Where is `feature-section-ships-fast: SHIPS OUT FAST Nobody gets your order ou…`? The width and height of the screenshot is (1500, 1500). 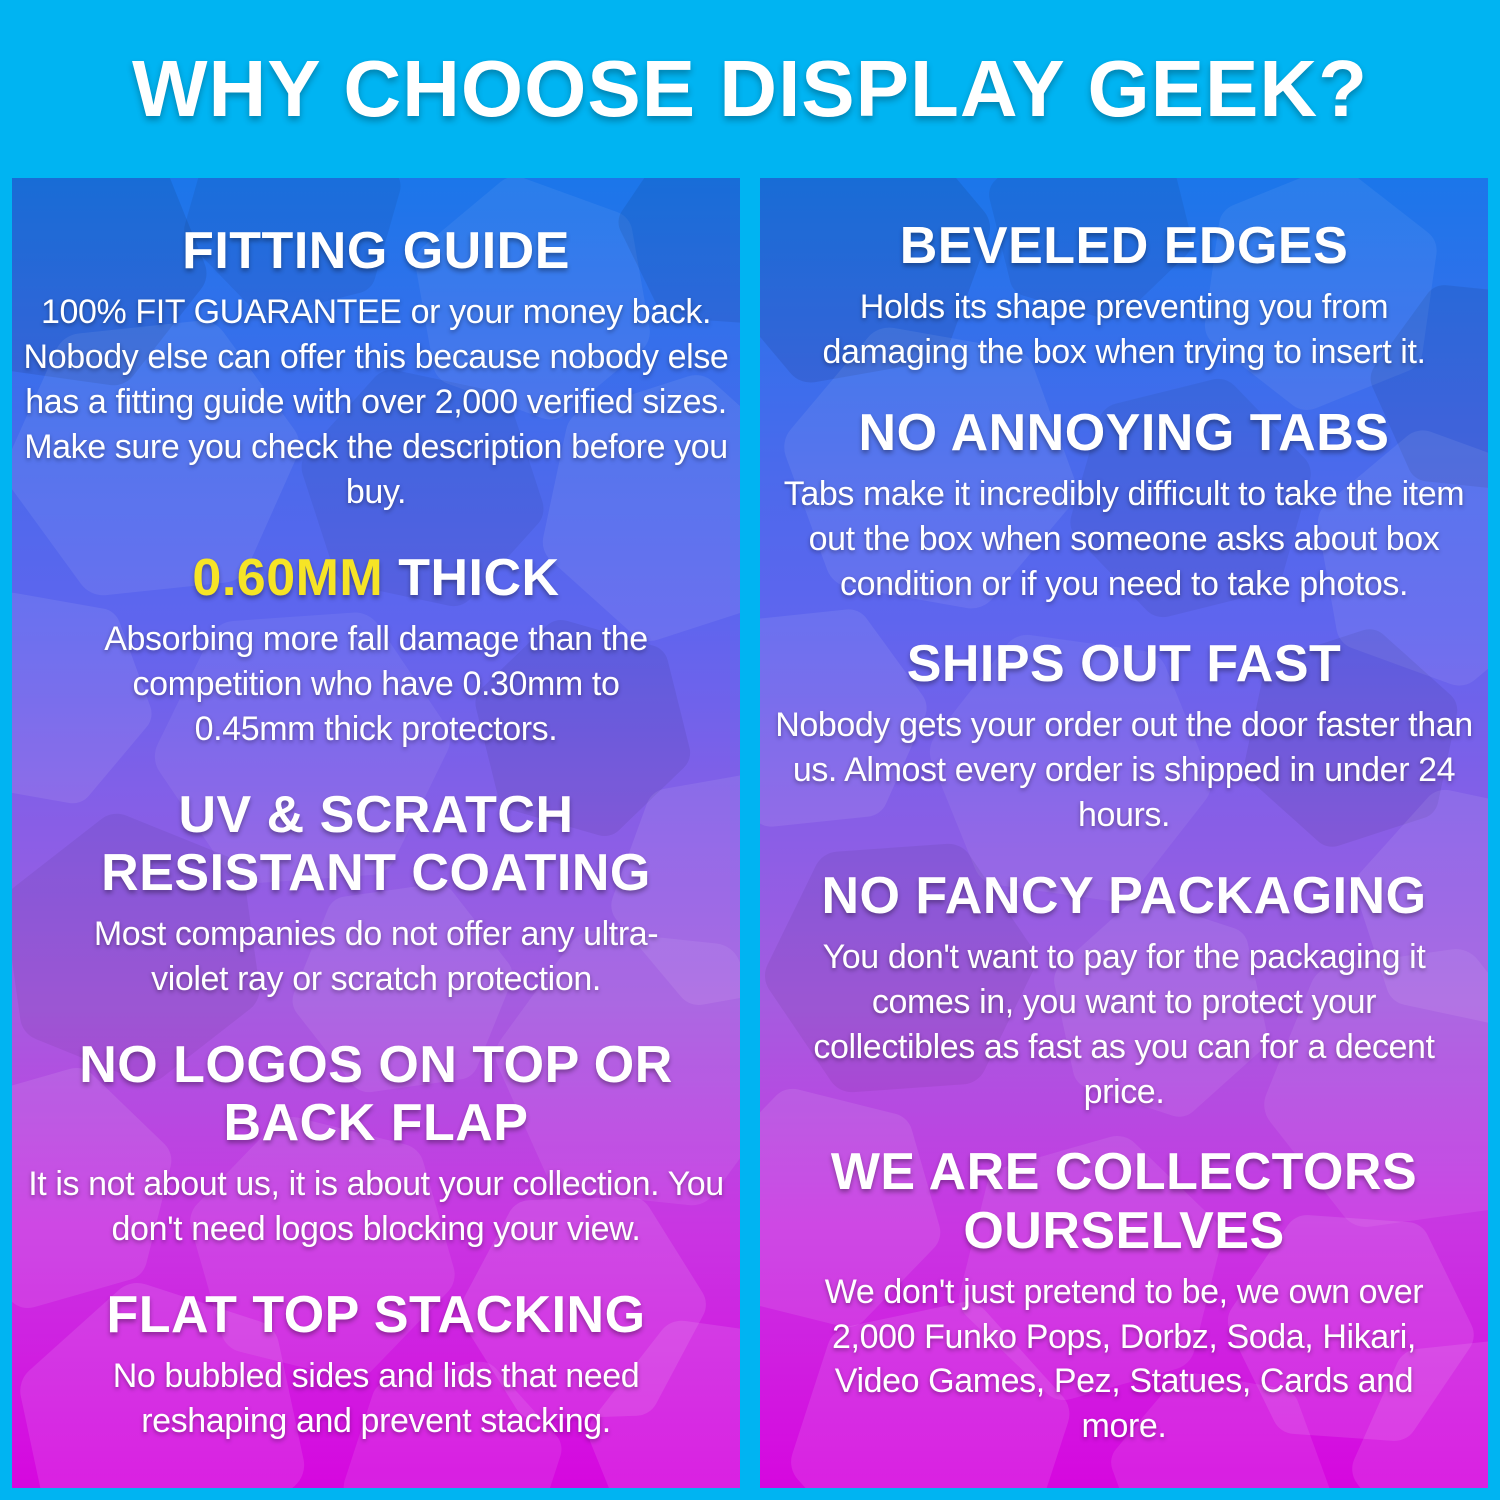 feature-section-ships-fast: SHIPS OUT FAST Nobody gets your order ou… is located at coordinates (1124, 736).